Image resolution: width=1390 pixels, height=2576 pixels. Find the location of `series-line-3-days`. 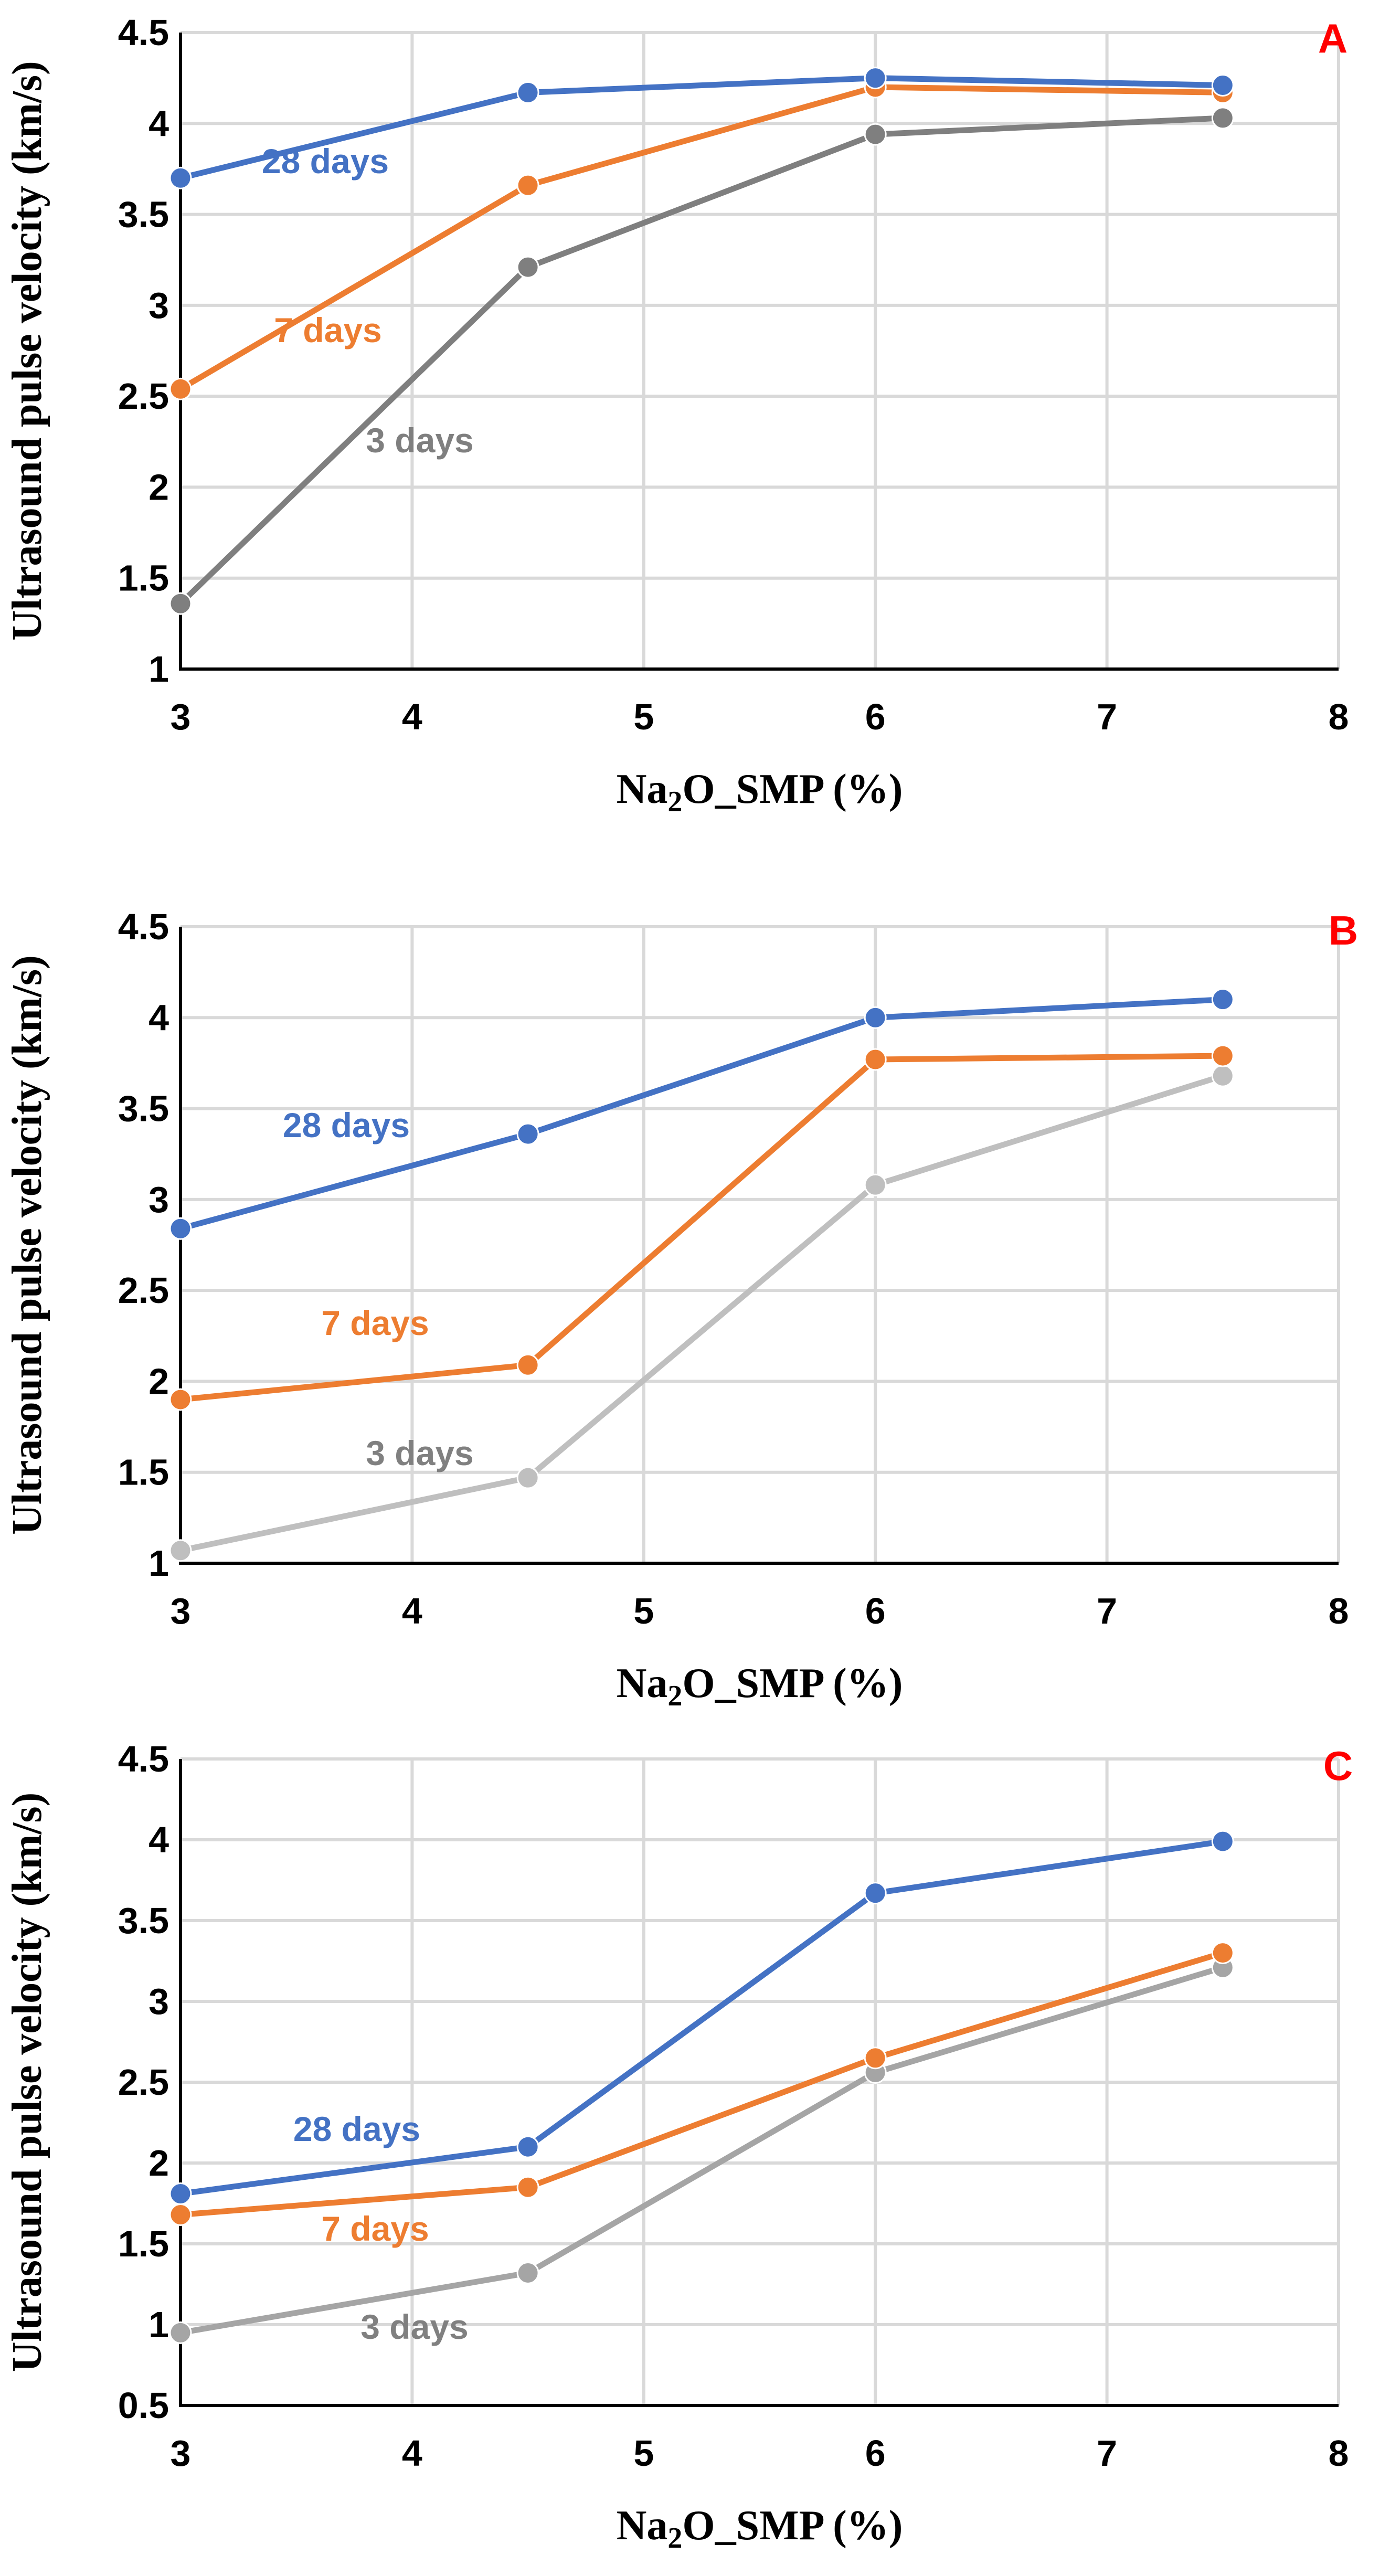

series-line-3-days is located at coordinates (700, 360).